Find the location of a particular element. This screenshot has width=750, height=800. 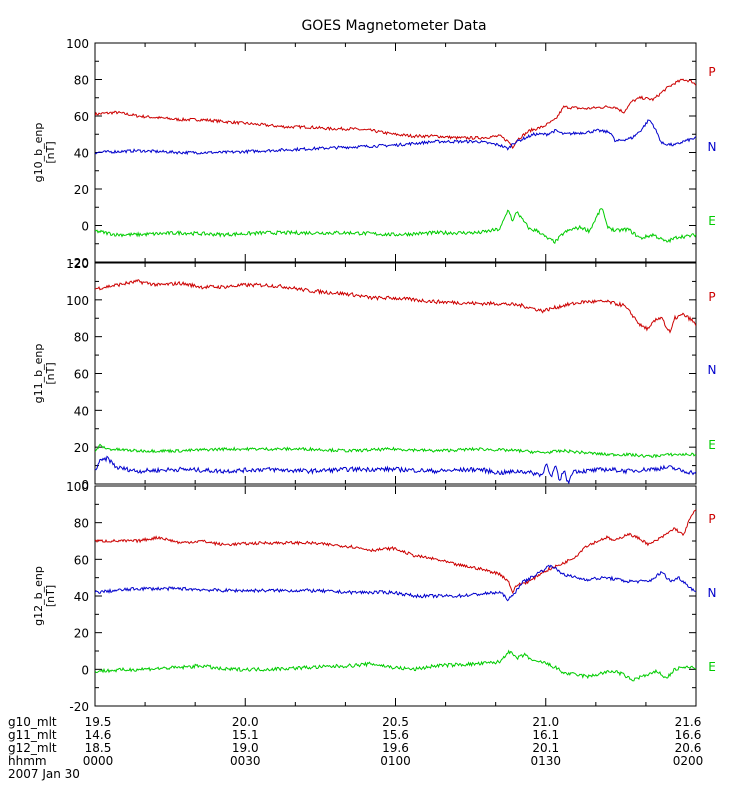

footer-value: 20.6 is located at coordinates (688, 748).